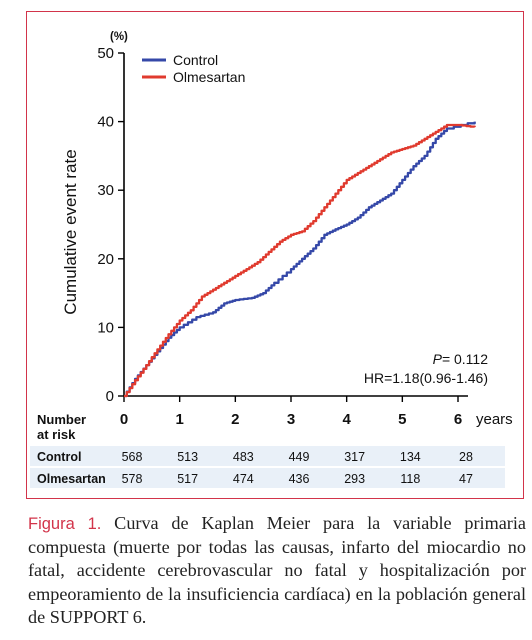 The width and height of the screenshot is (532, 640). What do you see at coordinates (110, 396) in the screenshot?
I see `y-tick-label: 0` at bounding box center [110, 396].